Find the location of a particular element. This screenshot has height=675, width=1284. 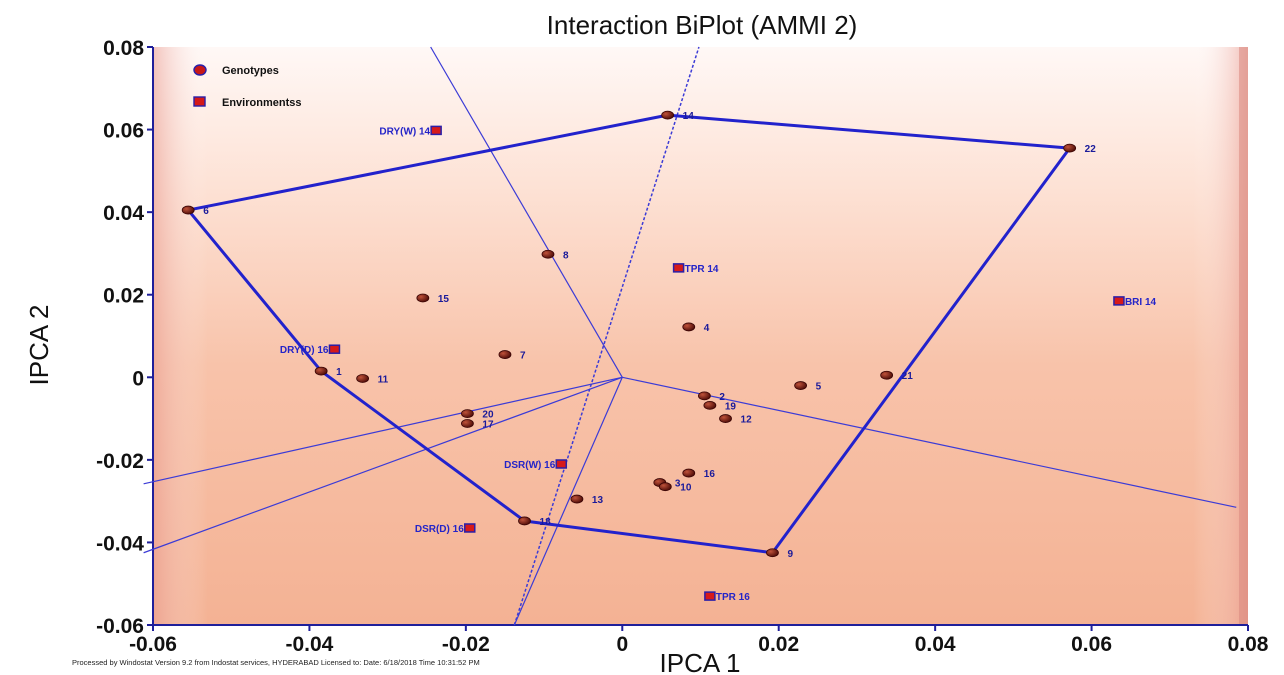

genotype-label: 21 is located at coordinates (908, 376).